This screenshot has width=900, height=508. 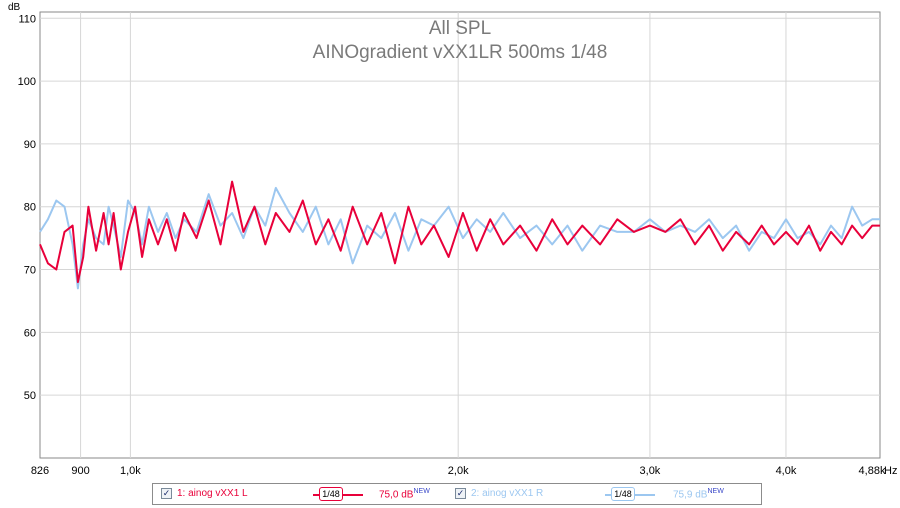 What do you see at coordinates (623, 494) in the screenshot?
I see `series-2-smoothing-button: 1/48` at bounding box center [623, 494].